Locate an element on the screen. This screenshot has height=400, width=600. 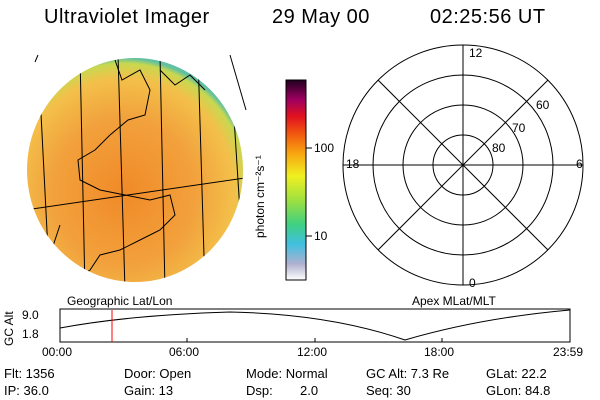
colorbar is located at coordinates (298, 180).